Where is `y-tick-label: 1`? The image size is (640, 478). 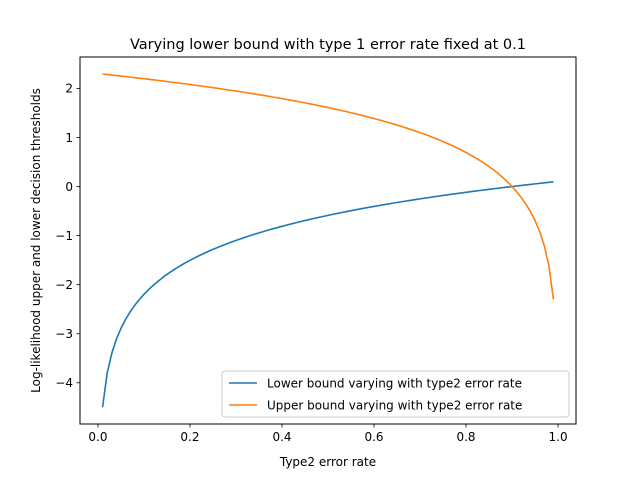
y-tick-label: 1 is located at coordinates (69, 138).